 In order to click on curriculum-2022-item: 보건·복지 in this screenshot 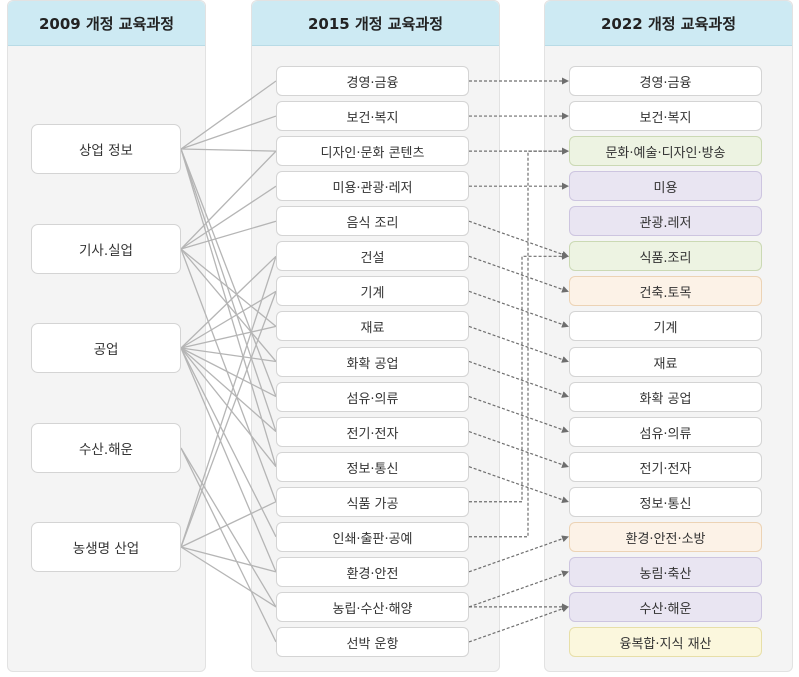, I will do `click(665, 116)`.